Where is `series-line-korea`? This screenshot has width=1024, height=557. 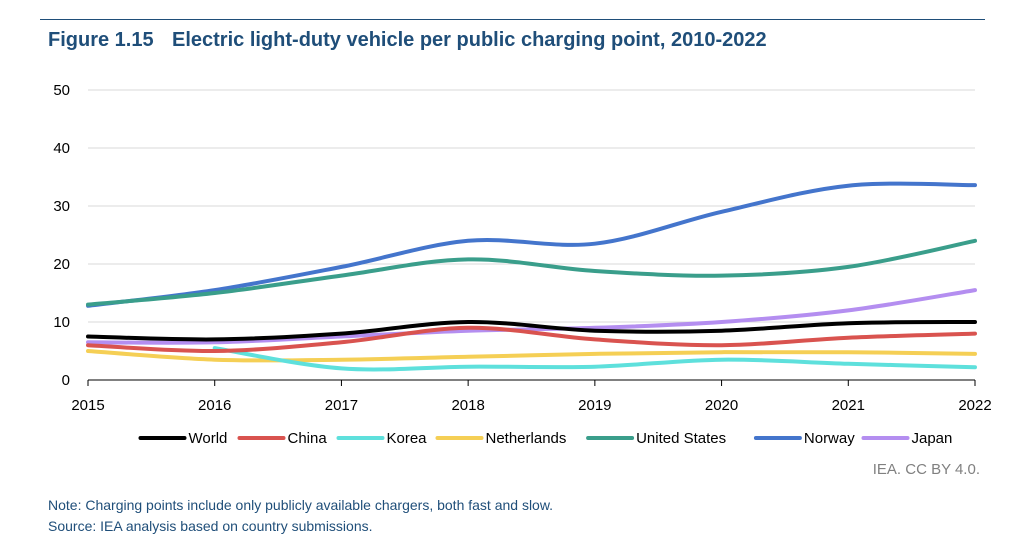 series-line-korea is located at coordinates (594, 359).